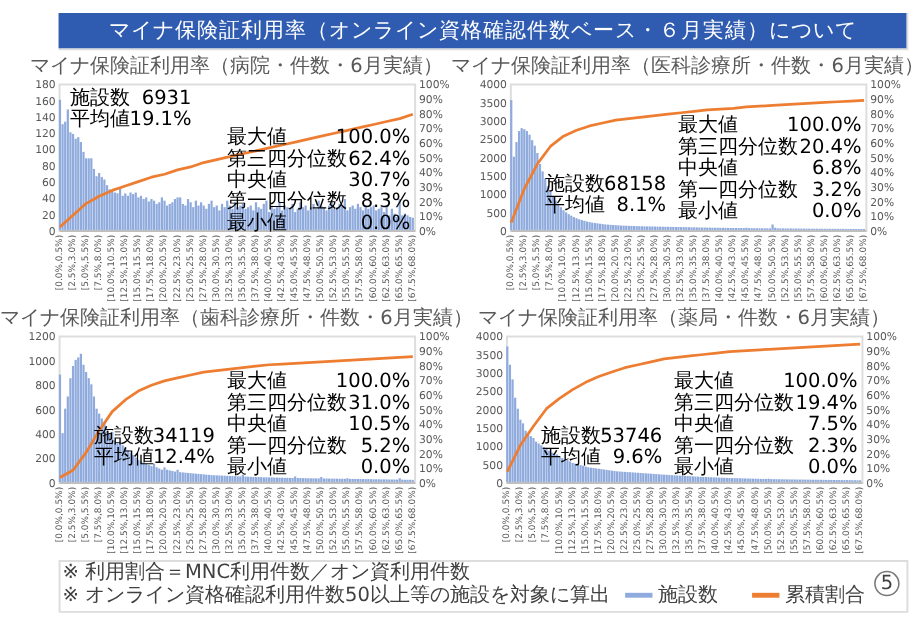 This screenshot has width=924, height=640. Describe the element at coordinates (641, 206) in the screenshot. I see `annotation: 8.1%` at that location.